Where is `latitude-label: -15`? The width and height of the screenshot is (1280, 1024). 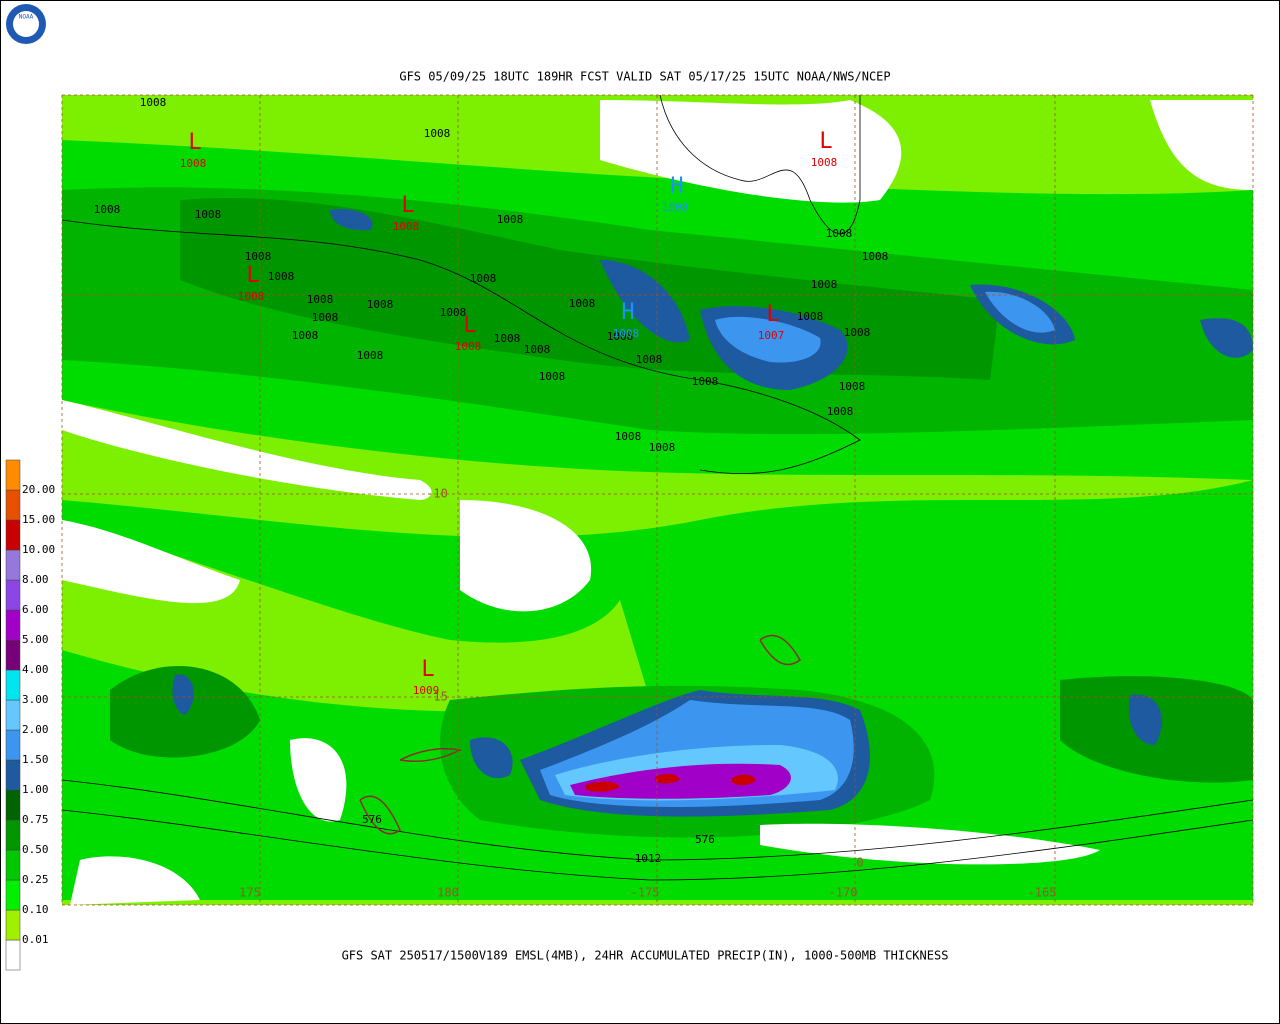 latitude-label: -15 is located at coordinates (437, 697).